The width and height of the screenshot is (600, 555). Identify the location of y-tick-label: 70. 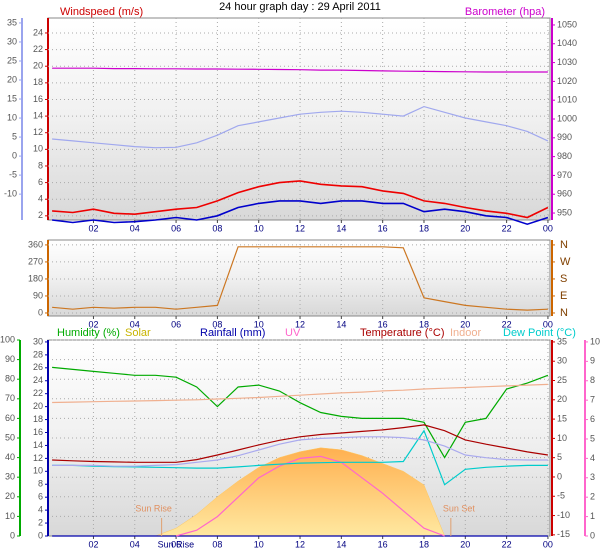
(10, 398).